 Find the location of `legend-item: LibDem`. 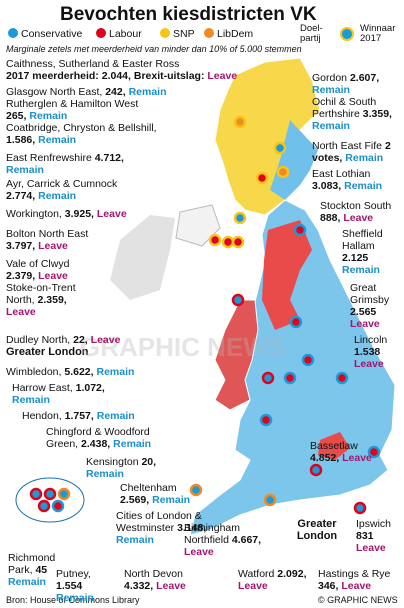

legend-item: LibDem is located at coordinates (228, 34).